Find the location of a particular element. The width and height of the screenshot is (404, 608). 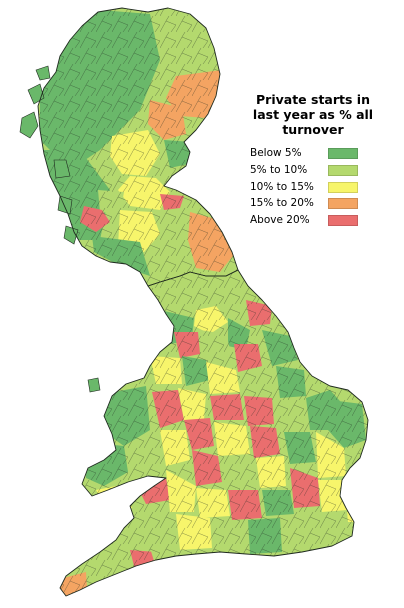

legend-swatch-red is located at coordinates (343, 221).